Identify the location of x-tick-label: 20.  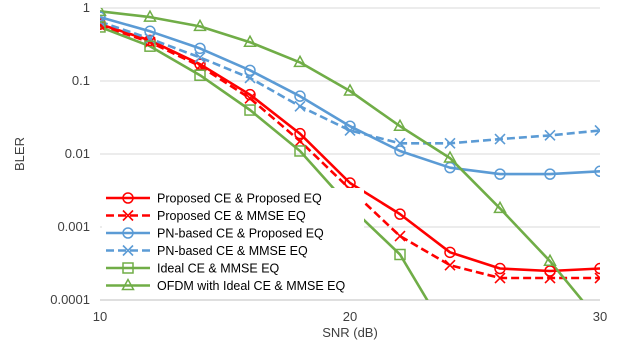
(350, 316).